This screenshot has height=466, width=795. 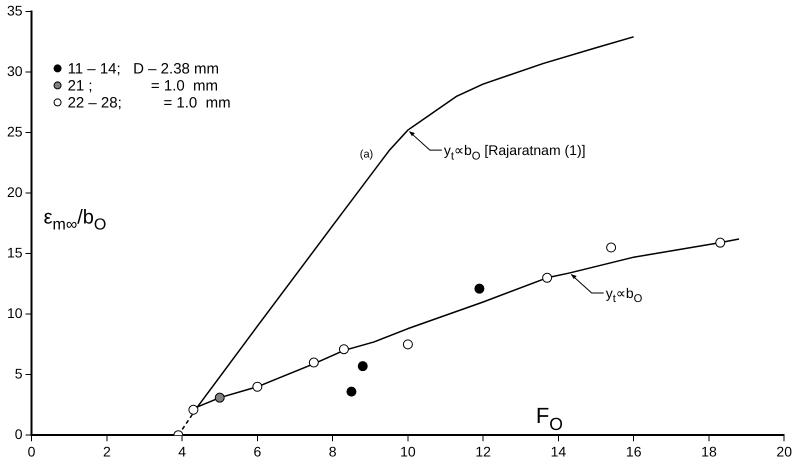 What do you see at coordinates (483, 451) in the screenshot?
I see `x-tick-label: 12` at bounding box center [483, 451].